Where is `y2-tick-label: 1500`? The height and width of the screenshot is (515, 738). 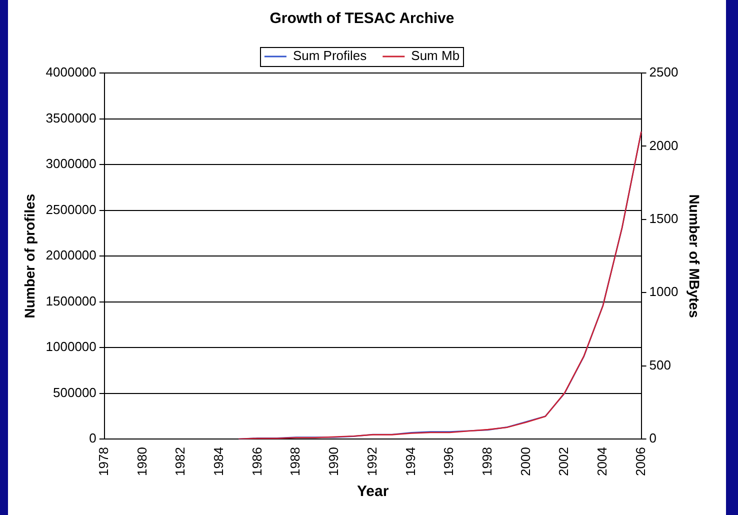
y2-tick-label: 1500 is located at coordinates (663, 218).